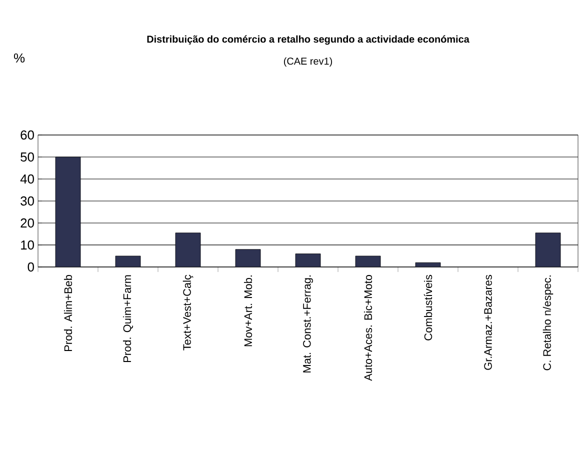 This screenshot has height=465, width=584. I want to click on y-tick-label: 0, so click(31, 267).